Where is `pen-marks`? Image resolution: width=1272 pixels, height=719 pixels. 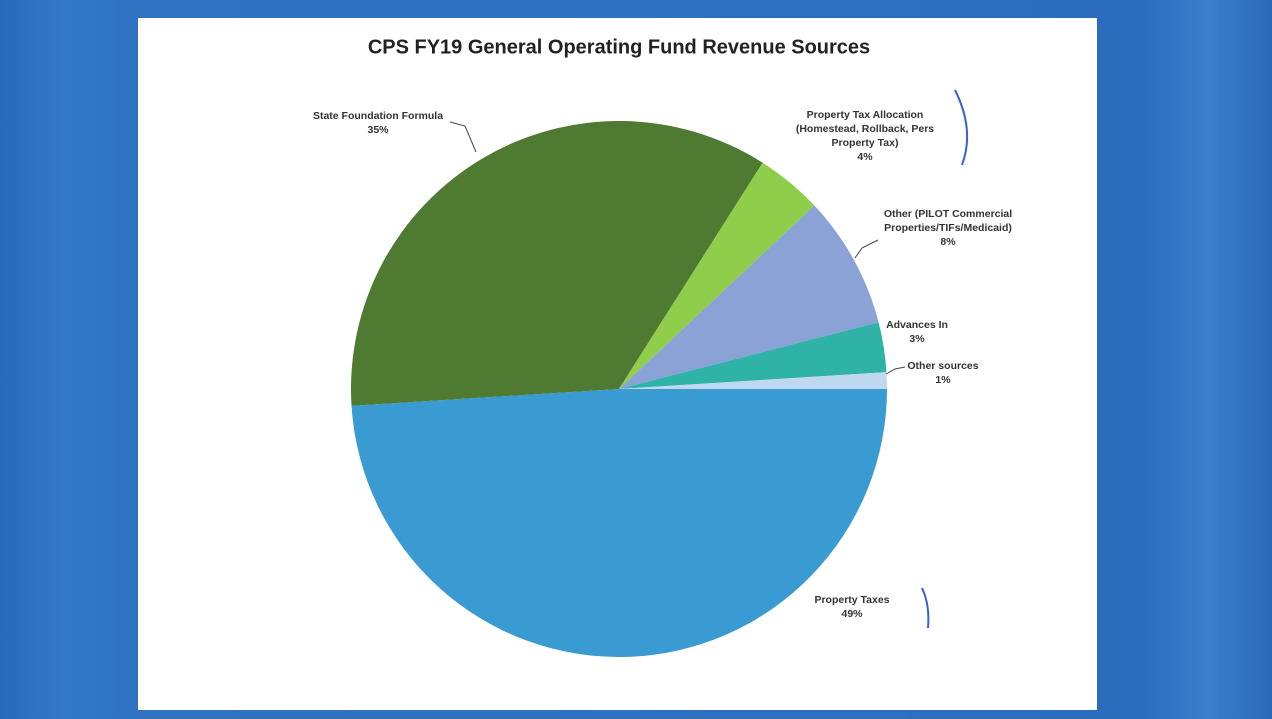
pen-marks is located at coordinates (945, 359).